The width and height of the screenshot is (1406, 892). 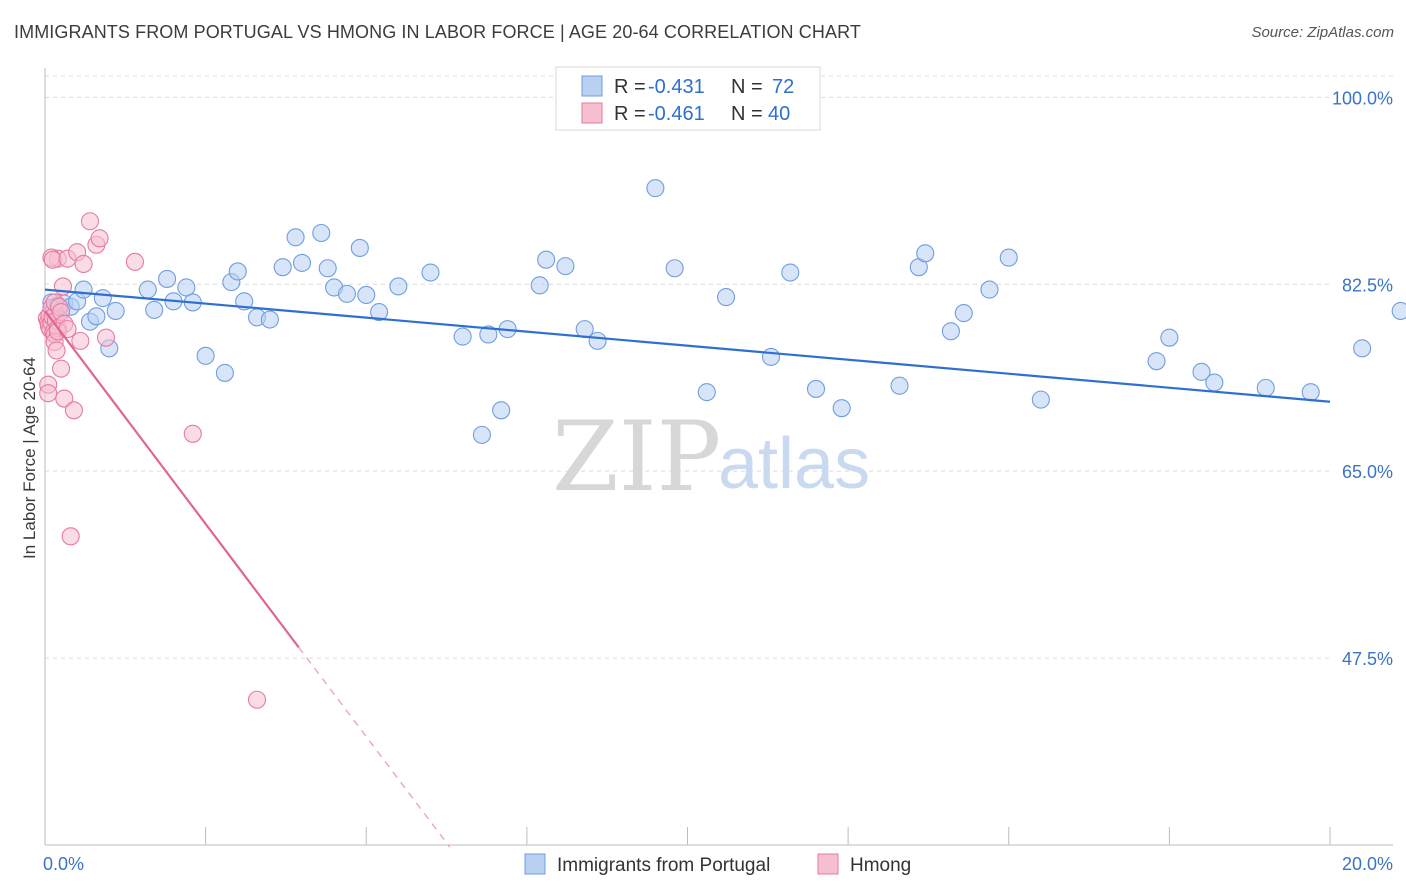 What do you see at coordinates (1367, 659) in the screenshot?
I see `y-tick-label: 47.5%` at bounding box center [1367, 659].